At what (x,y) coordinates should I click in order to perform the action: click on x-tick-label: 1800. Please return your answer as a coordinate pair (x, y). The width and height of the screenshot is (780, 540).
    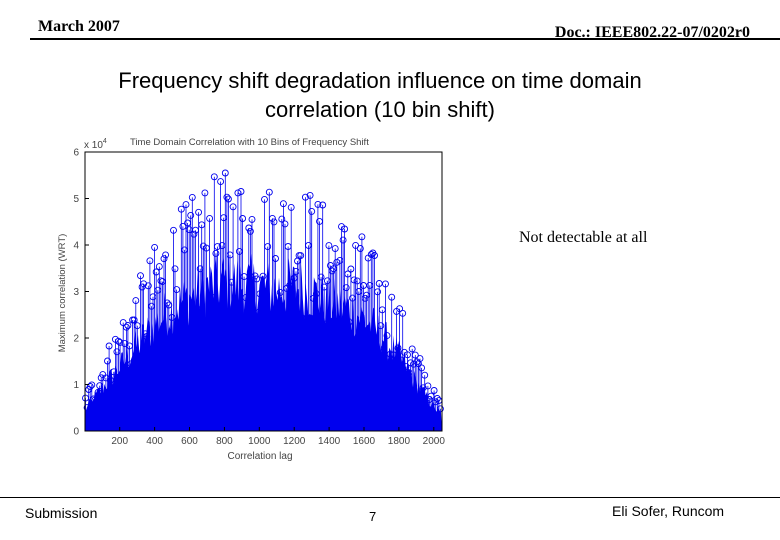
    Looking at the image, I should click on (399, 441).